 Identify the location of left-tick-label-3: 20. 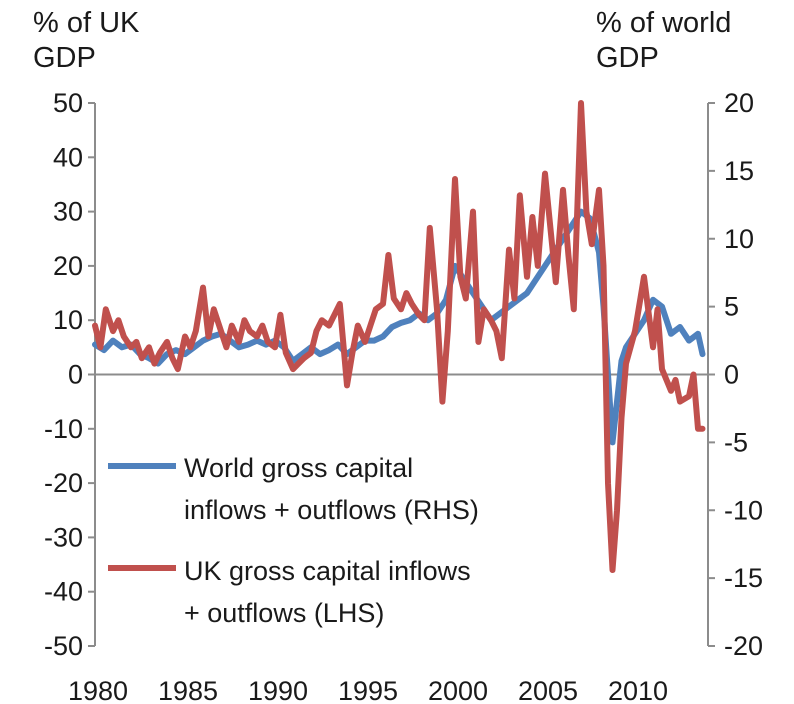
(68, 266).